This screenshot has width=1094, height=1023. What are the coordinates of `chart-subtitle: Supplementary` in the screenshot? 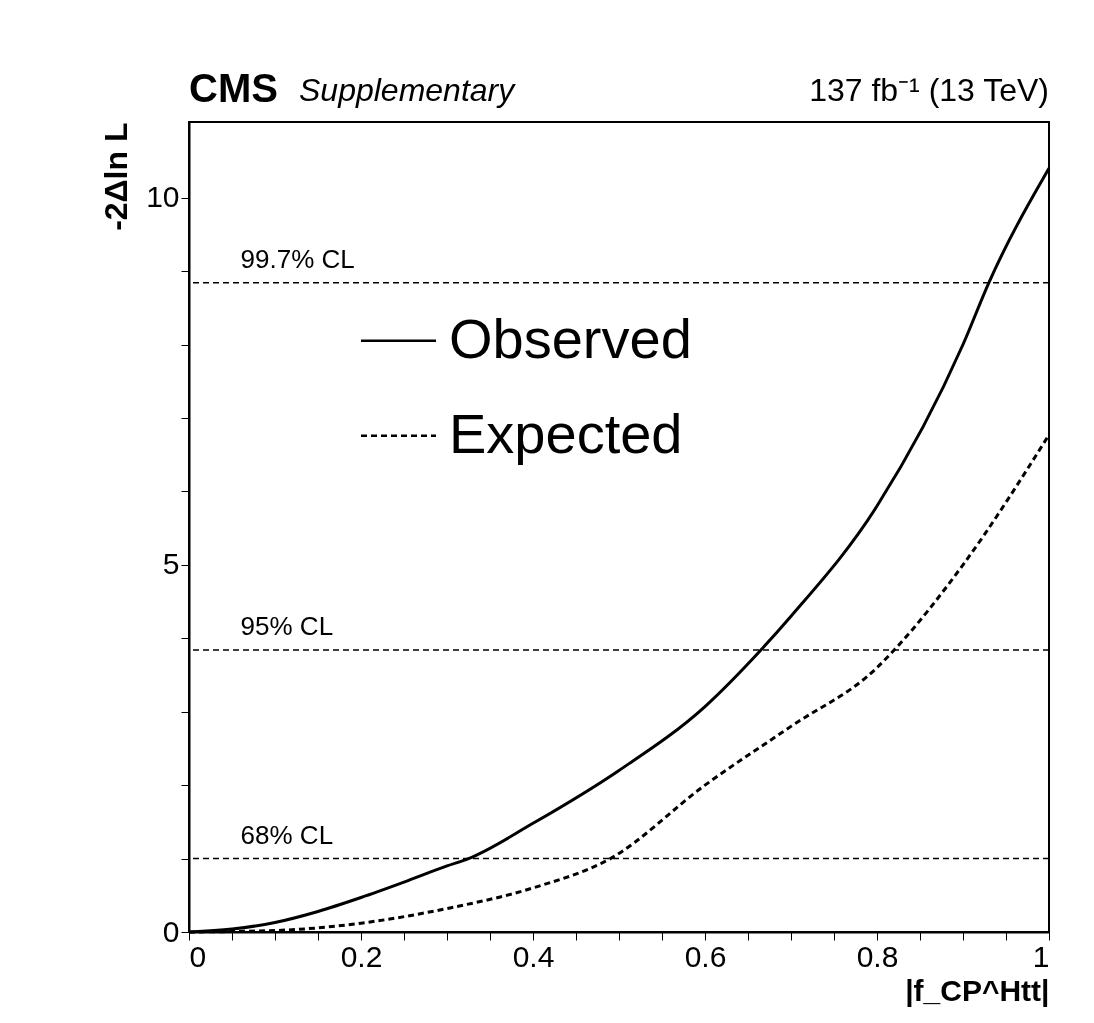 It's located at (408, 90).